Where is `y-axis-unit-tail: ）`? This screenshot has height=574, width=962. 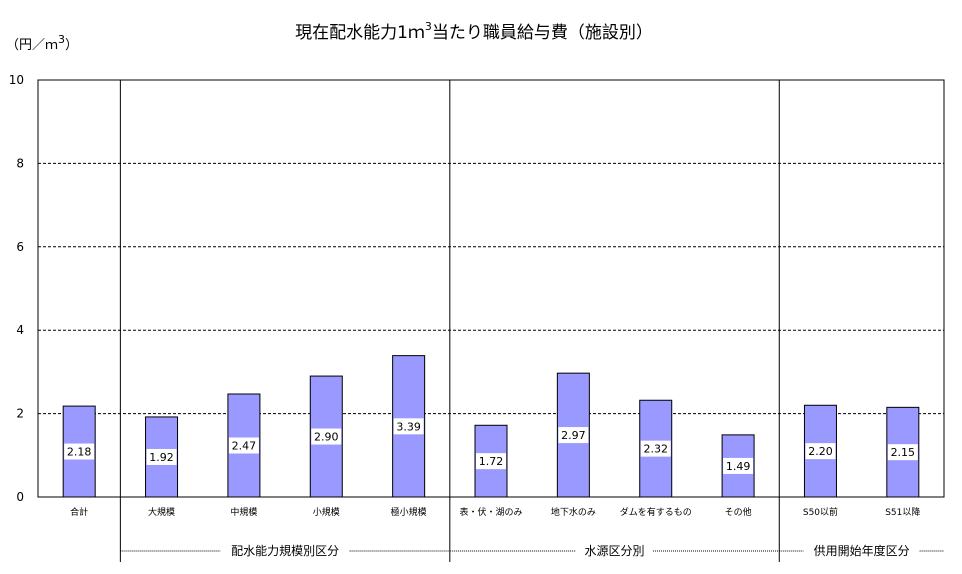 y-axis-unit-tail: ） is located at coordinates (71, 45).